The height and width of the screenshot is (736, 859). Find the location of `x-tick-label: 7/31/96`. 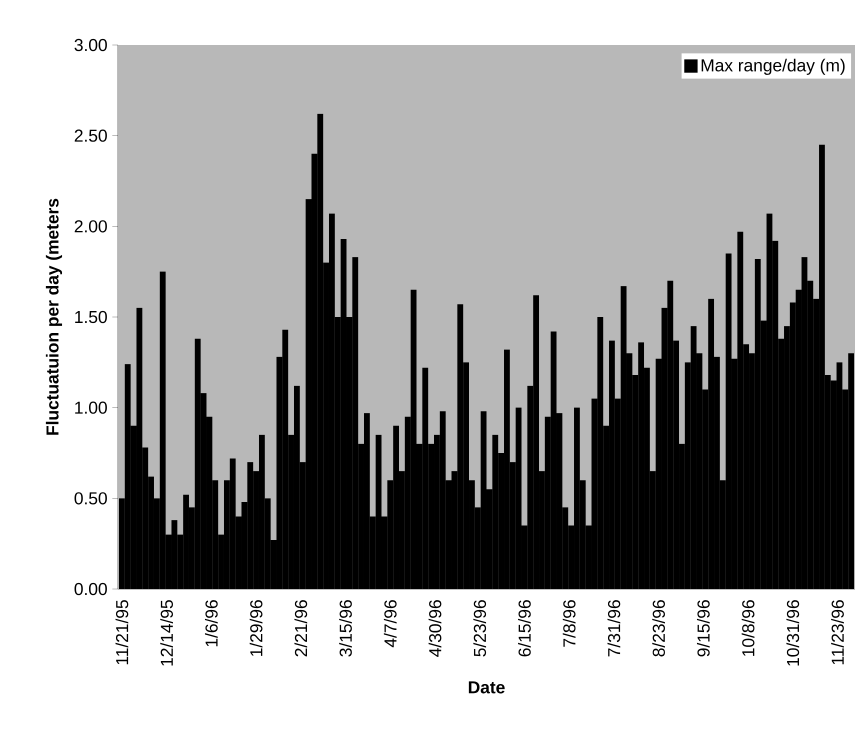

x-tick-label: 7/31/96 is located at coordinates (614, 628).